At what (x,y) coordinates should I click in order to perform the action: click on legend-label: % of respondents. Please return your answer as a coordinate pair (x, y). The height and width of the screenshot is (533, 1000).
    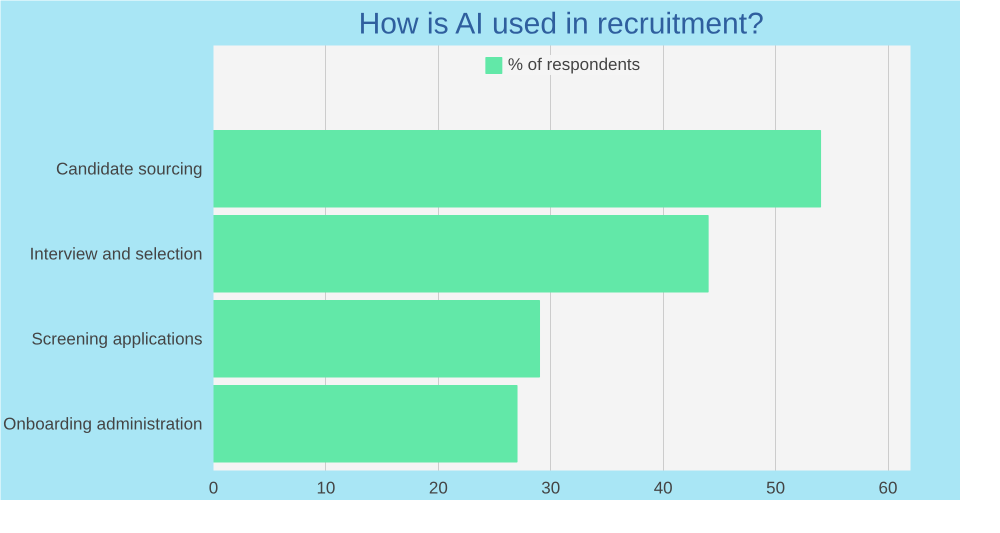
    Looking at the image, I should click on (574, 65).